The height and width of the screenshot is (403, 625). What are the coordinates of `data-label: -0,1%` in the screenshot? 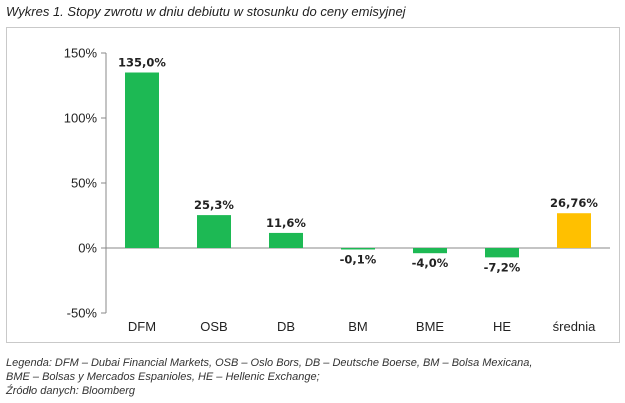 It's located at (358, 260).